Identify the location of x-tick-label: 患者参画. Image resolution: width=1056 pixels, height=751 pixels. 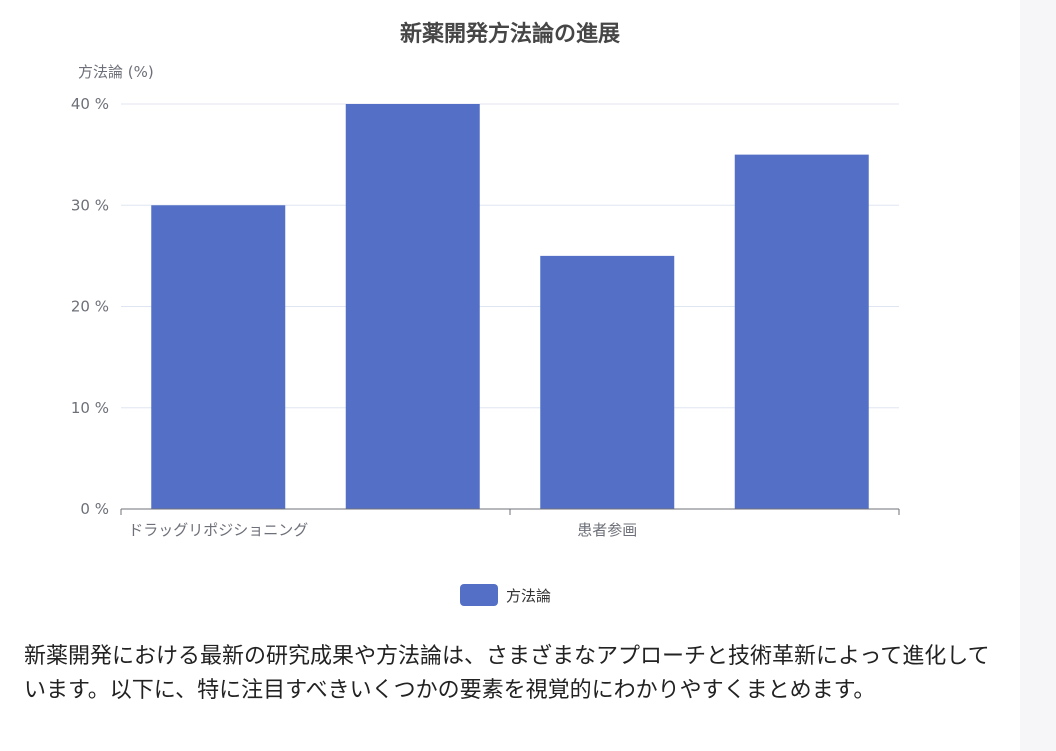
(607, 530).